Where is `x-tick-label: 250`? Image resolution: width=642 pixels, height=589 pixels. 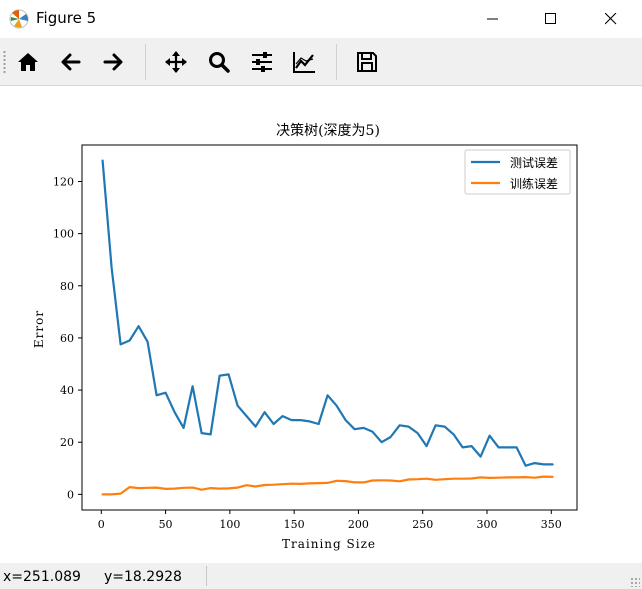 x-tick-label: 250 is located at coordinates (422, 524).